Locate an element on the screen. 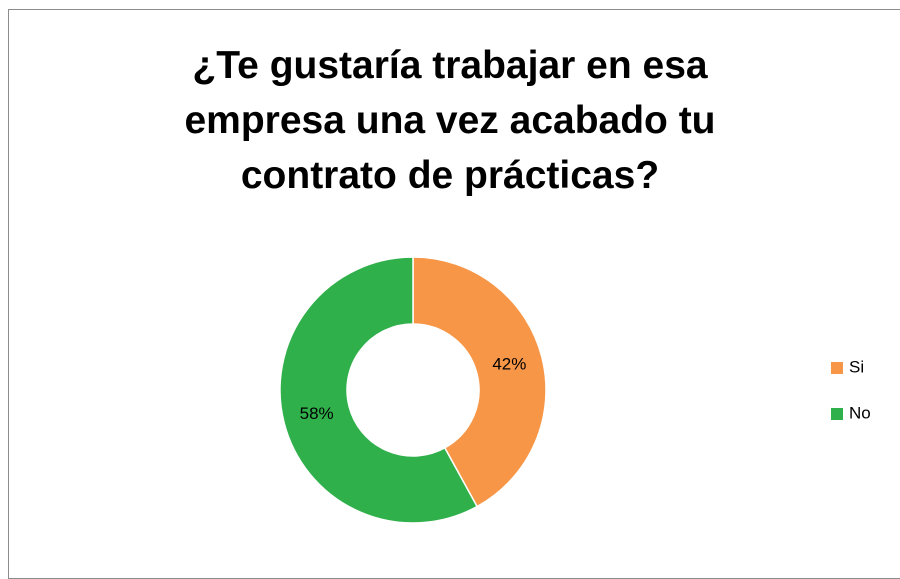 The width and height of the screenshot is (900, 579). legend-label: No is located at coordinates (860, 412).